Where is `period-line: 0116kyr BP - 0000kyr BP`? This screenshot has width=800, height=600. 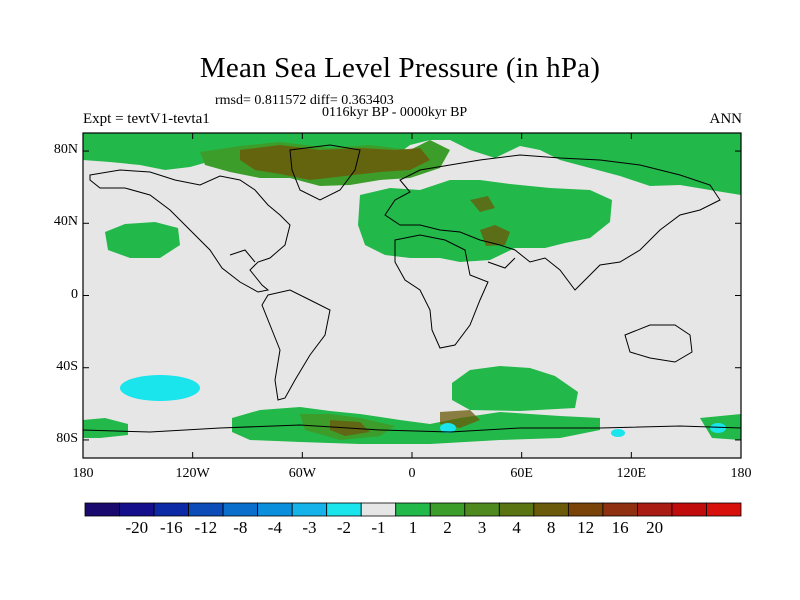 period-line: 0116kyr BP - 0000kyr BP is located at coordinates (395, 112).